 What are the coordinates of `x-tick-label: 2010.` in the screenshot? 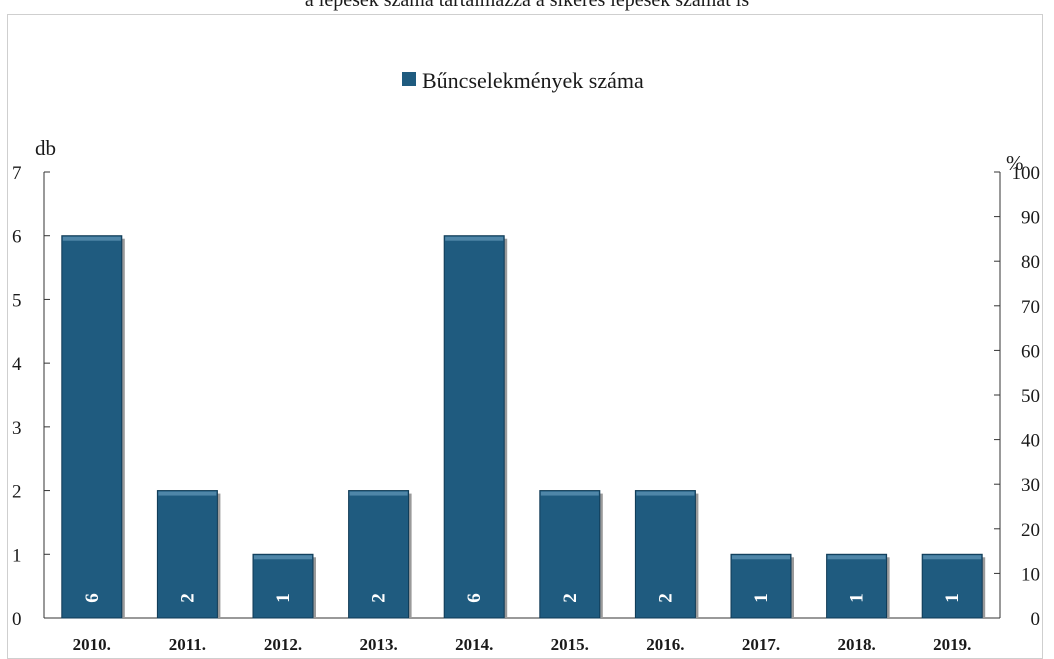 It's located at (92, 644).